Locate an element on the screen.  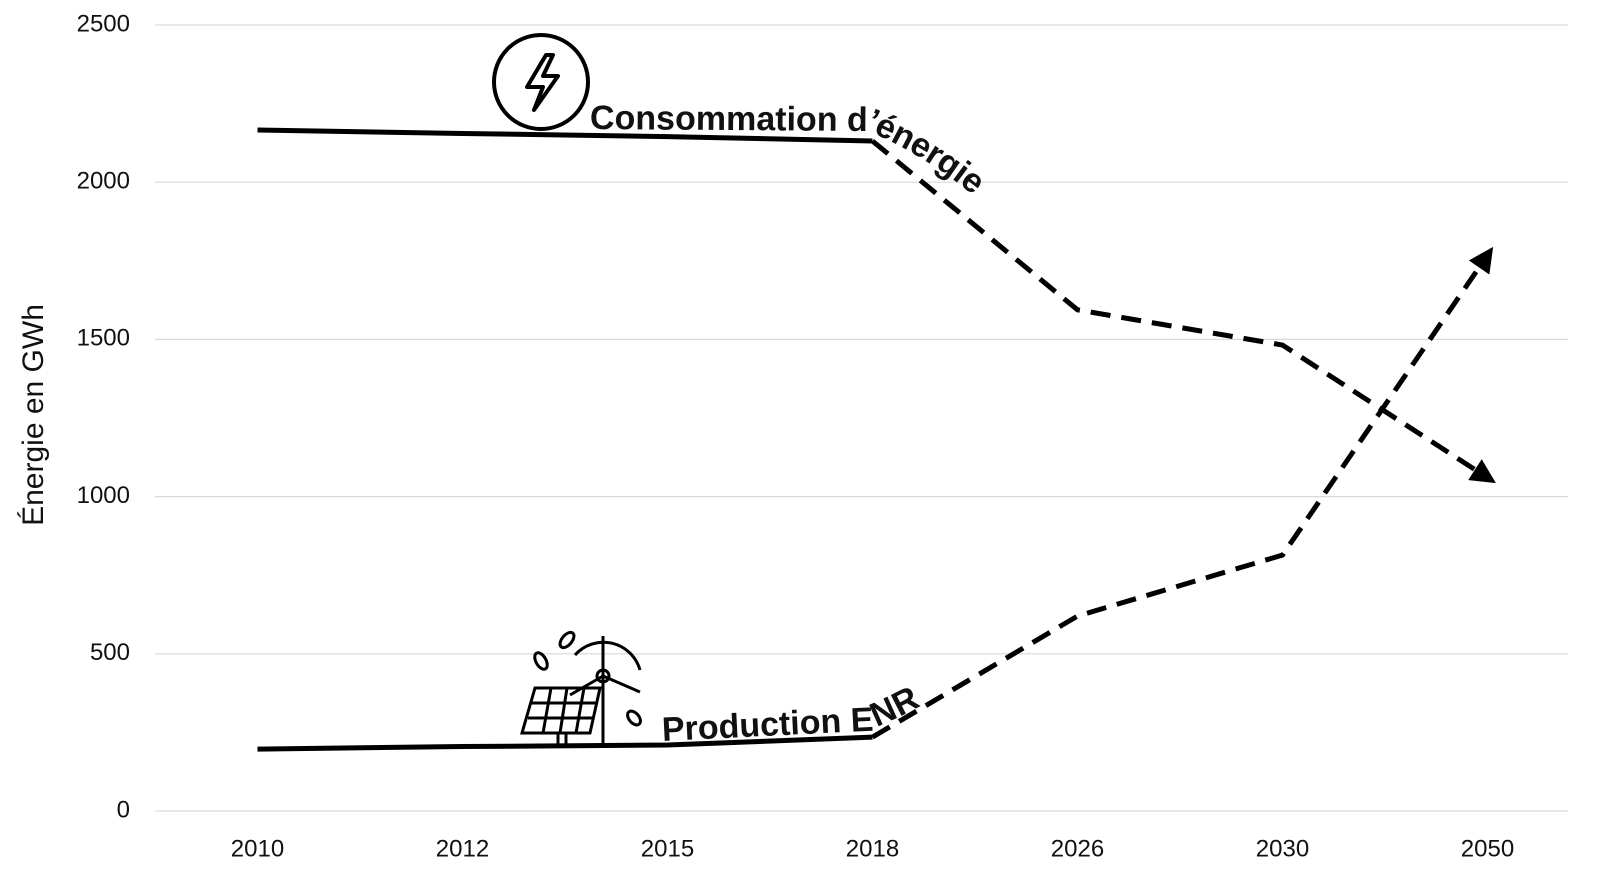
lightning-icon is located at coordinates (541, 82).